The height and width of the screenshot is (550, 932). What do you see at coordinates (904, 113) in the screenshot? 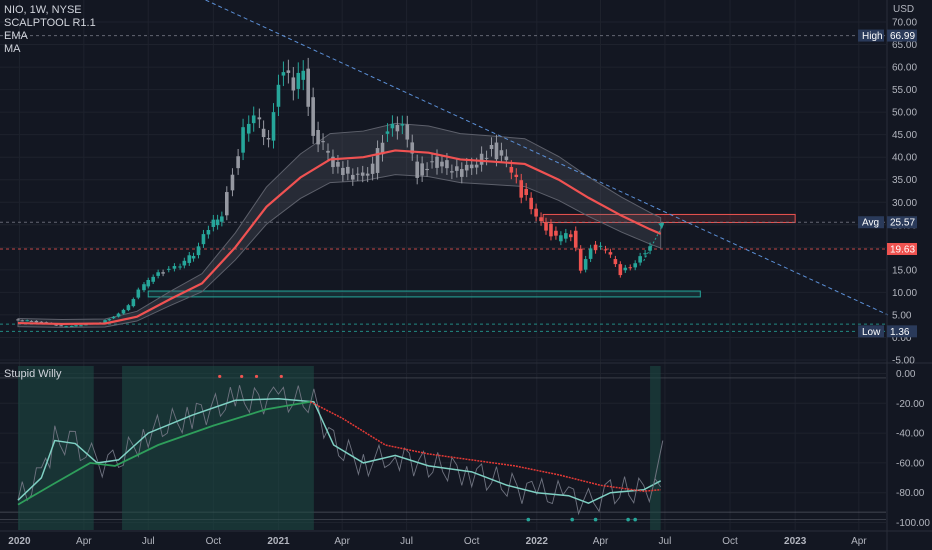
I see `y-tick-label: 50.00` at bounding box center [904, 113].